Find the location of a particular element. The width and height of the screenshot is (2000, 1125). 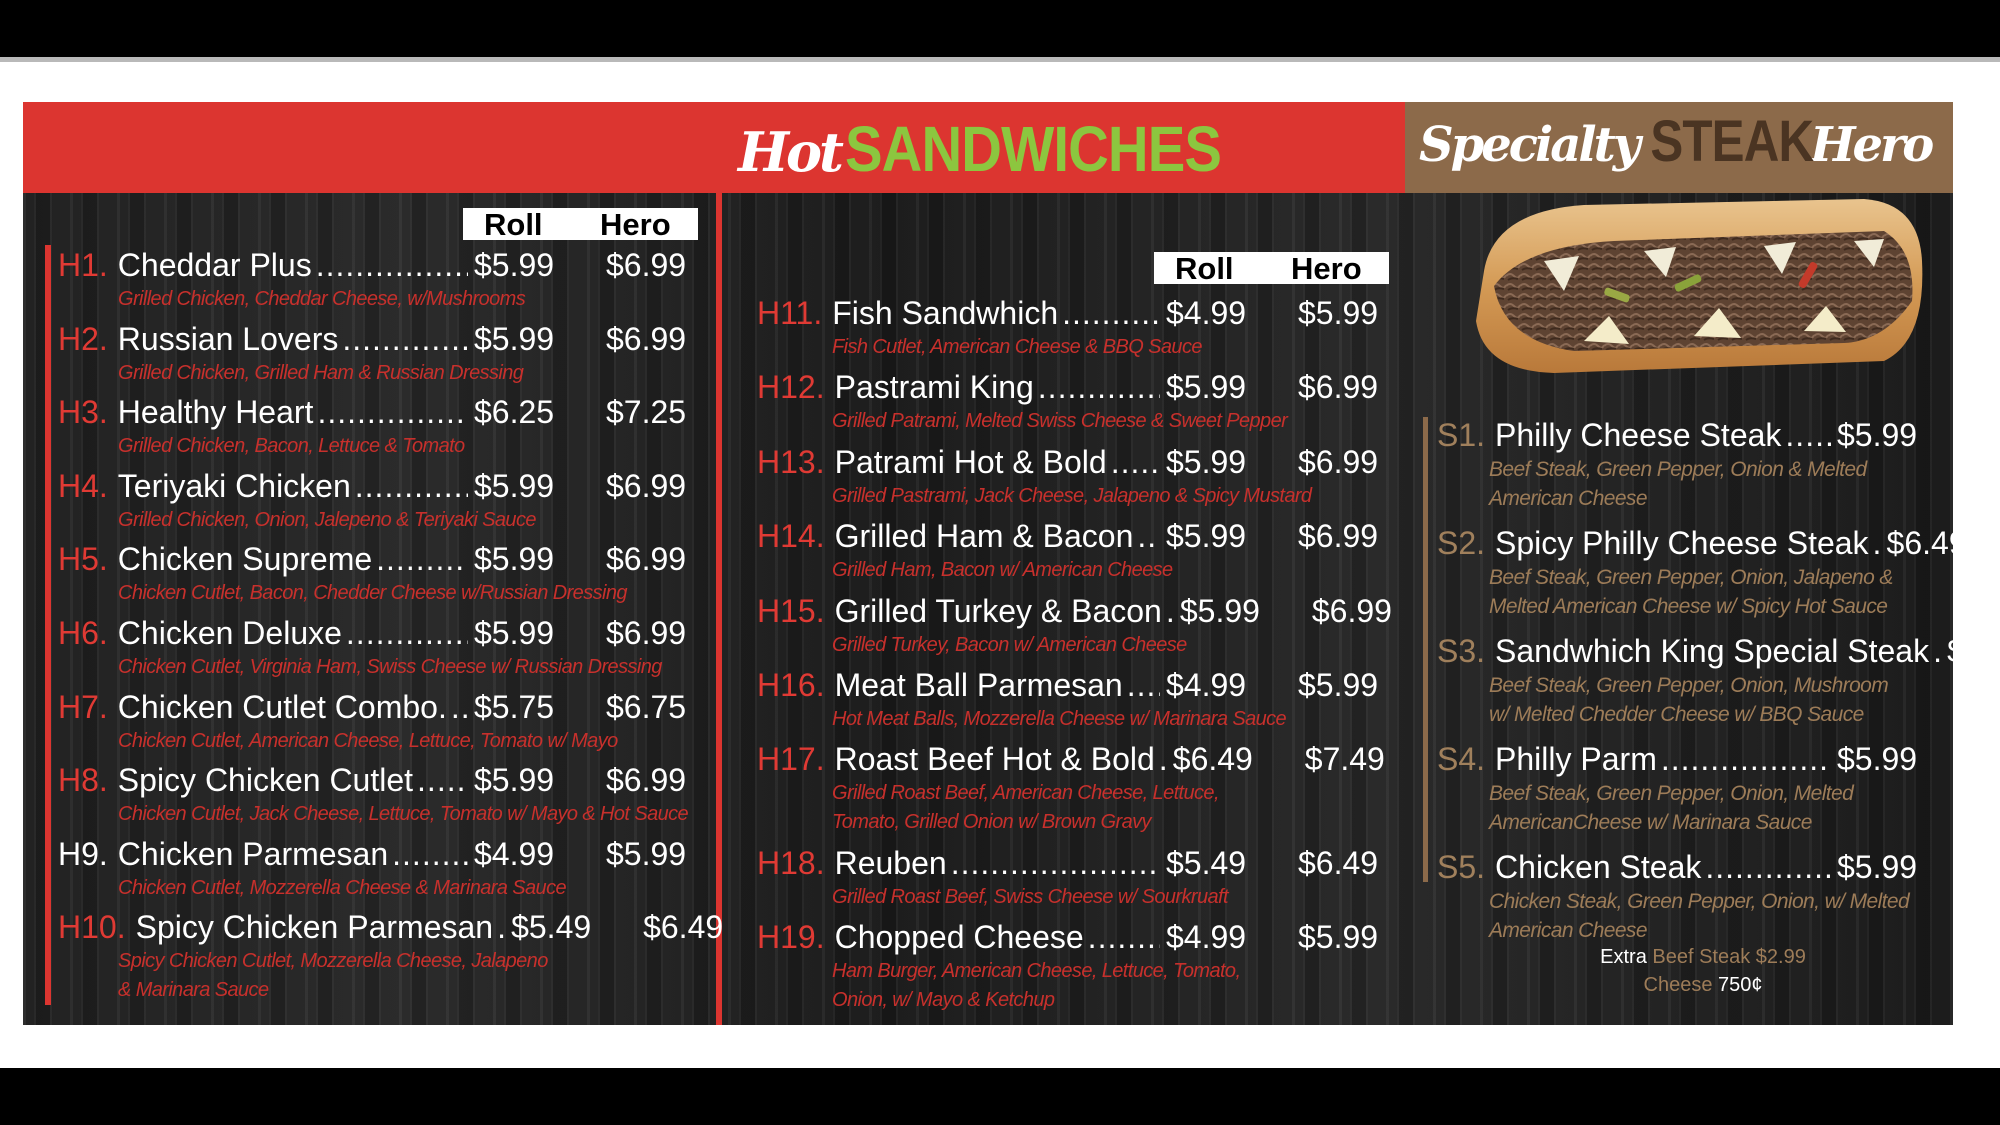

menu-item-line: H8.Spicy Chicken Cutlet $5.99 $6.99 is located at coordinates (378, 780).